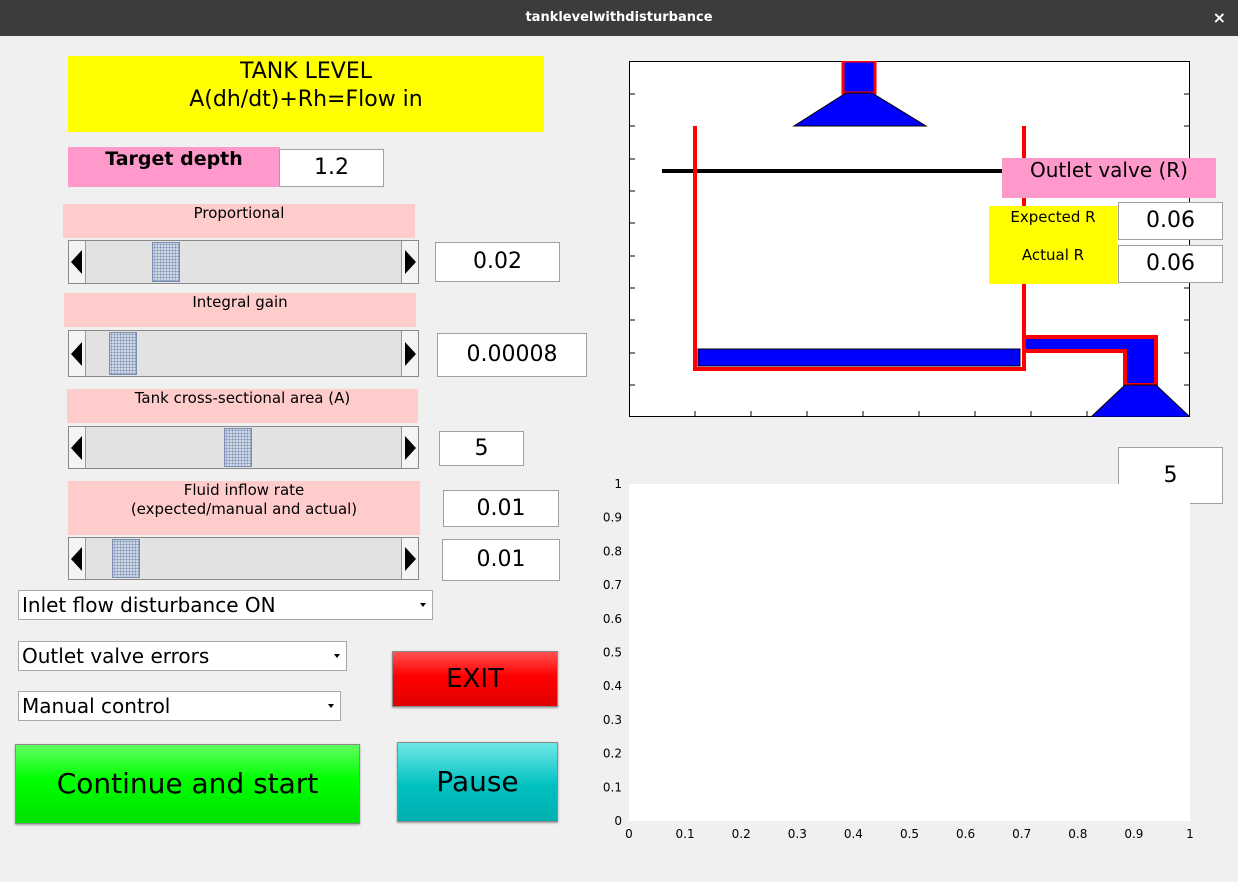  Describe the element at coordinates (242, 406) in the screenshot. I see `tank-area-label: Tank cross-sectional area (A)` at that location.